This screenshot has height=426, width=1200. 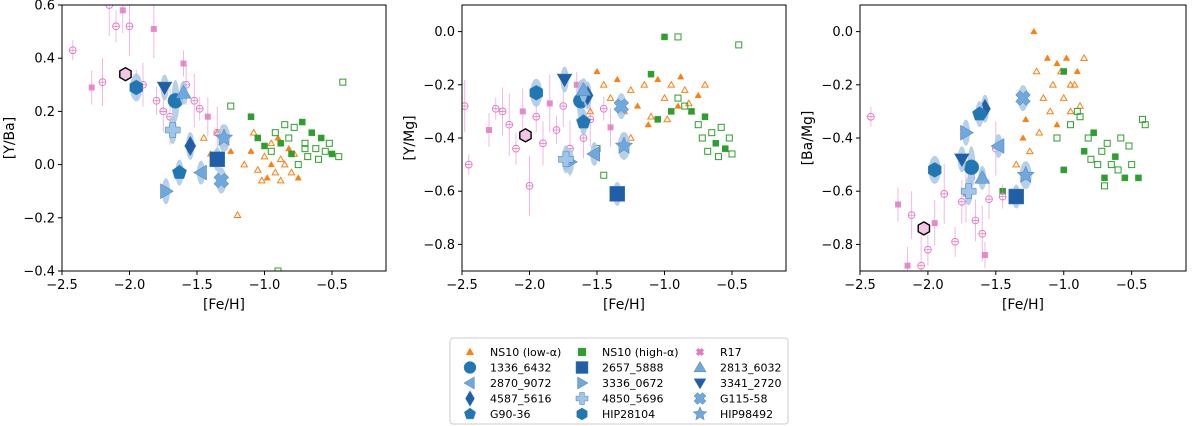 What do you see at coordinates (633, 399) in the screenshot?
I see `legend-label: 4850_5696` at bounding box center [633, 399].